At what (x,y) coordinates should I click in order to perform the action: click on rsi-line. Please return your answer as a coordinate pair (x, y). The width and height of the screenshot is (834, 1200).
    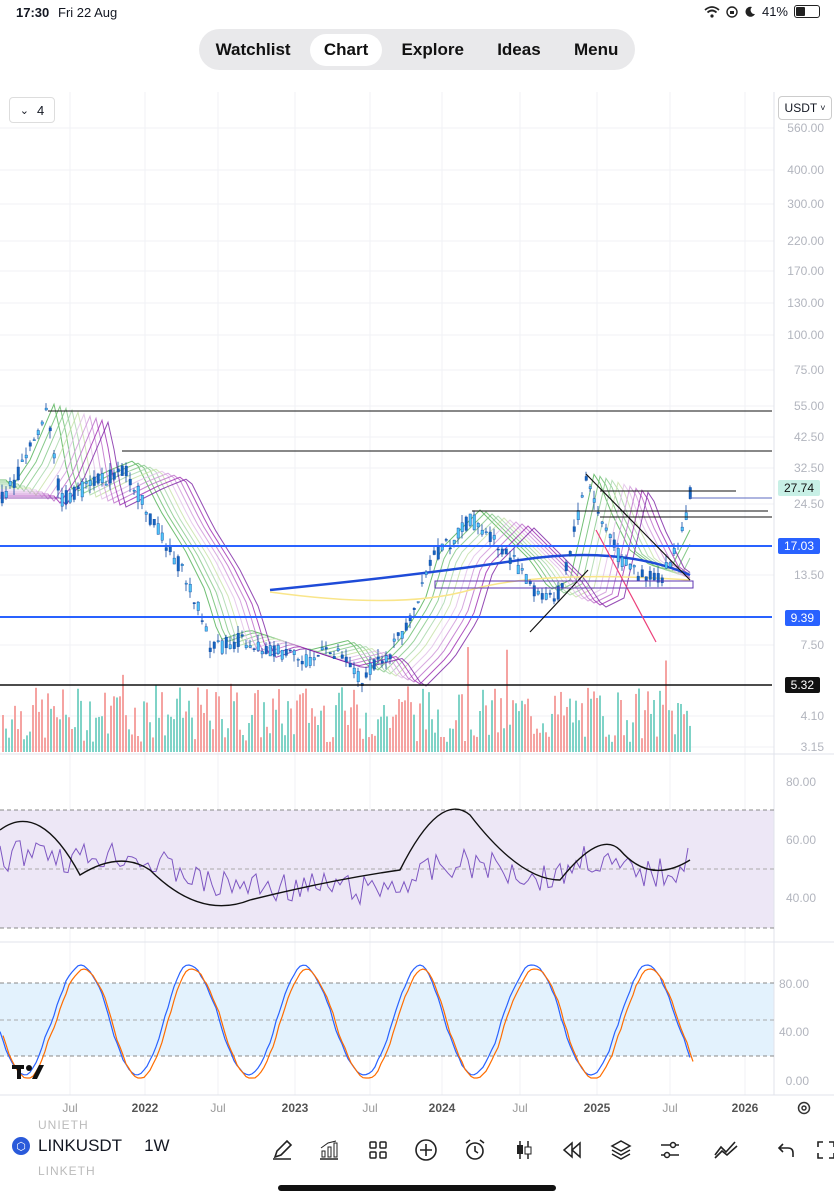
    Looking at the image, I should click on (344, 873).